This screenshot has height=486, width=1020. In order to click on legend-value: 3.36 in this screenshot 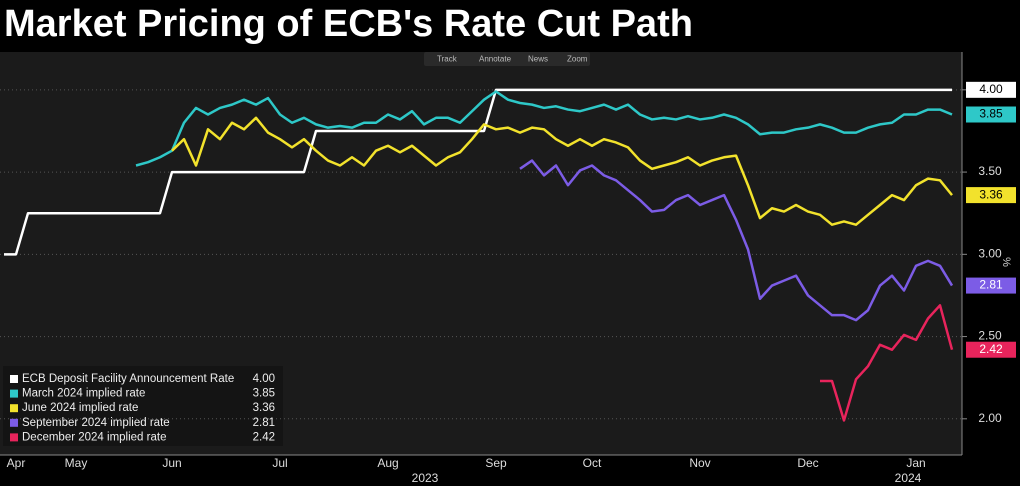, I will do `click(264, 408)`.